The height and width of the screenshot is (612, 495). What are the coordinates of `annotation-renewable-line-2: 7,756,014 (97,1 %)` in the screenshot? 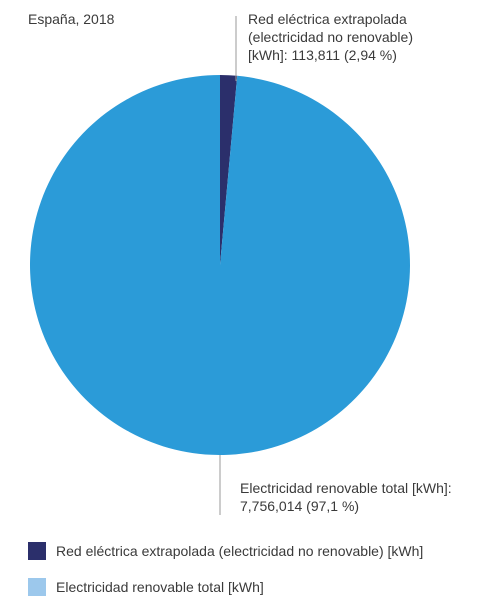 It's located at (300, 506).